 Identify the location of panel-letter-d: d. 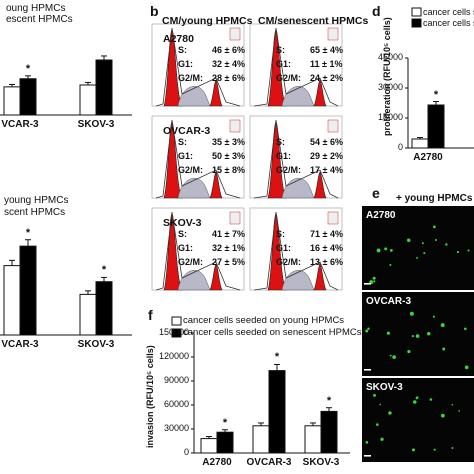
(376, 11).